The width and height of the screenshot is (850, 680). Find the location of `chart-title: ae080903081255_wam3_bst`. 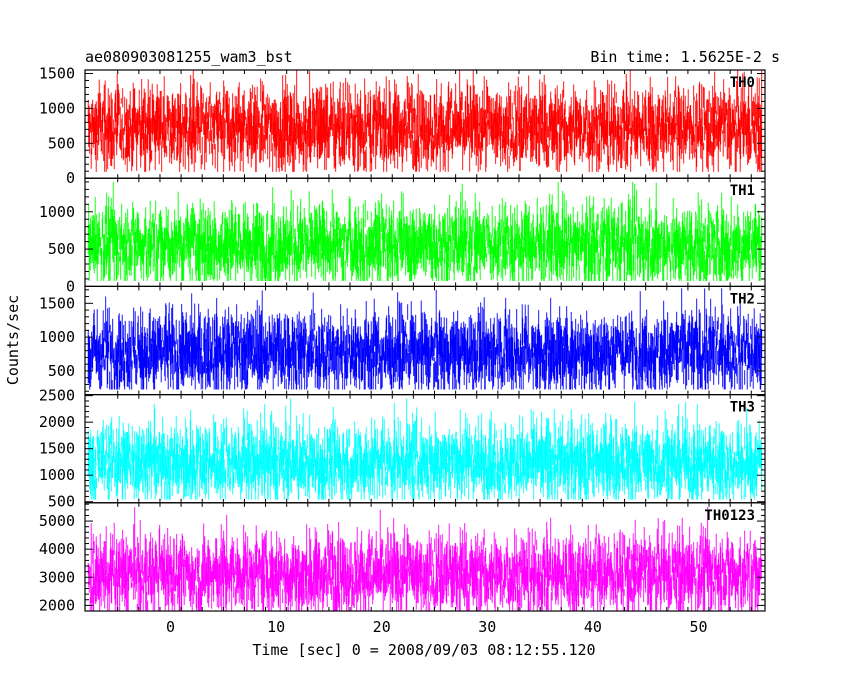

chart-title: ae080903081255_wam3_bst is located at coordinates (189, 57).